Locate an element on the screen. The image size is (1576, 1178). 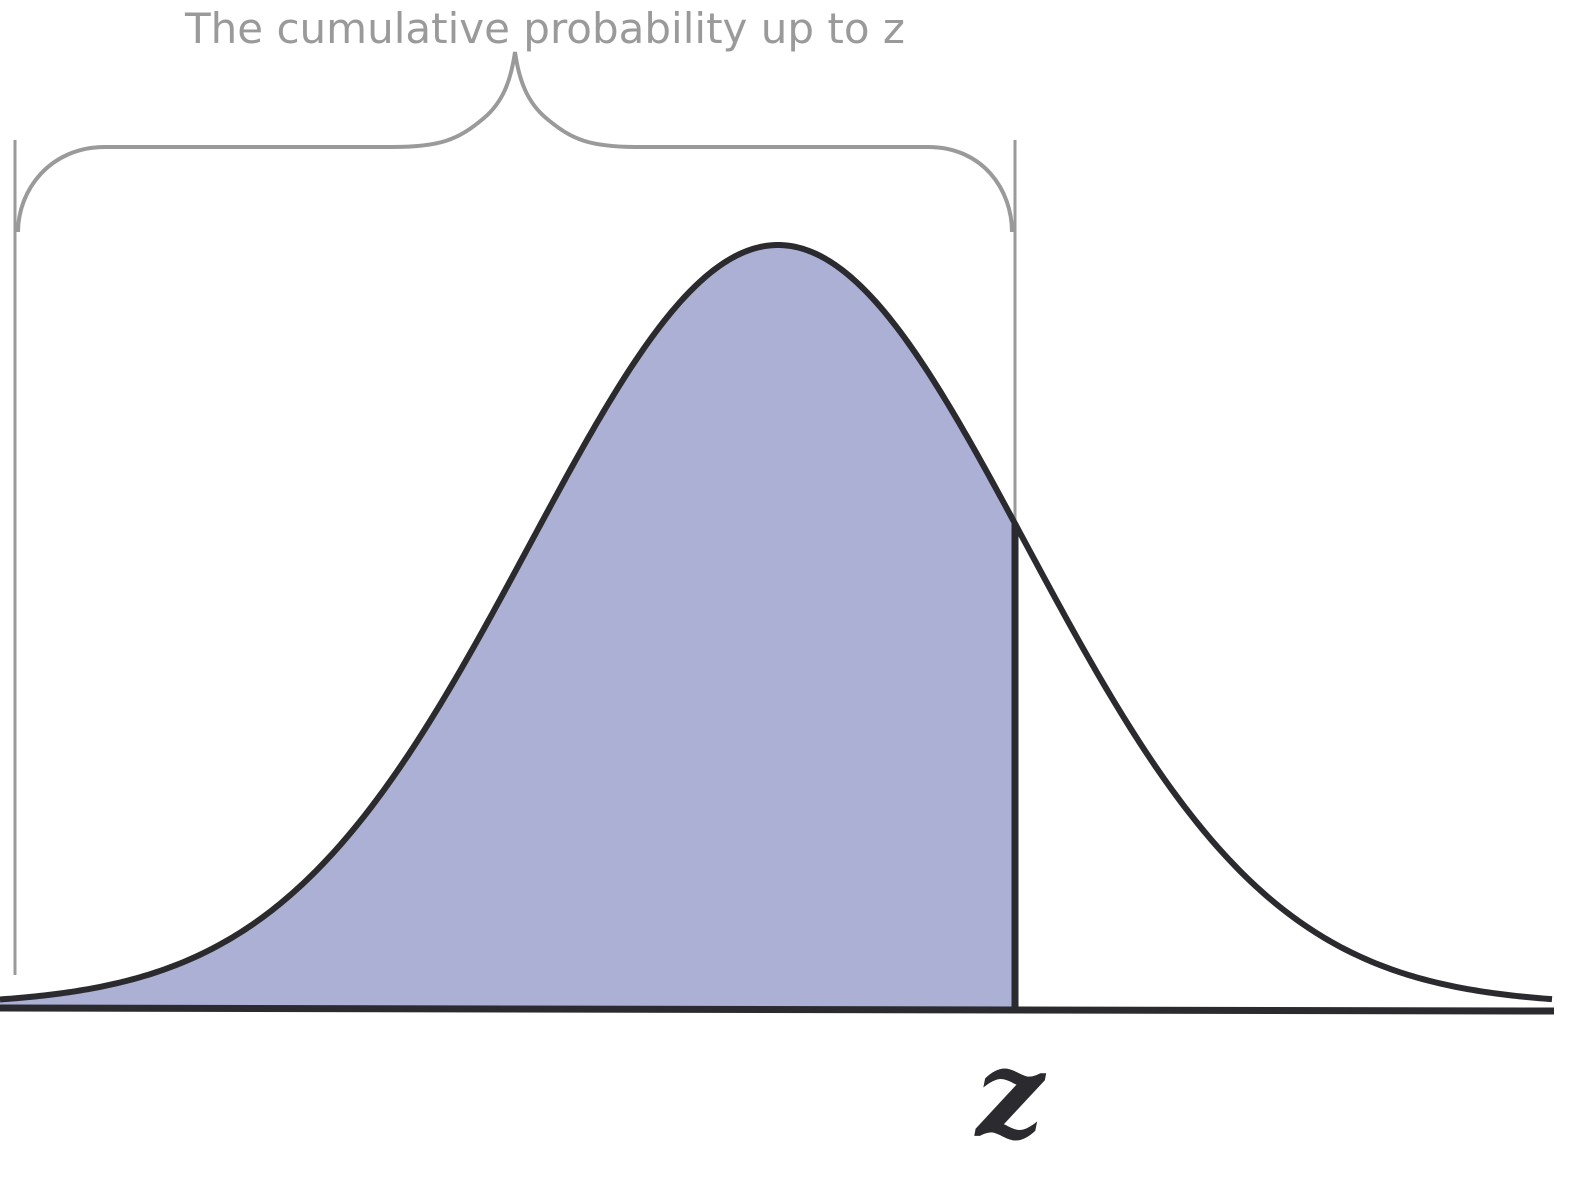
x-axis-baseline is located at coordinates (777, 1009).